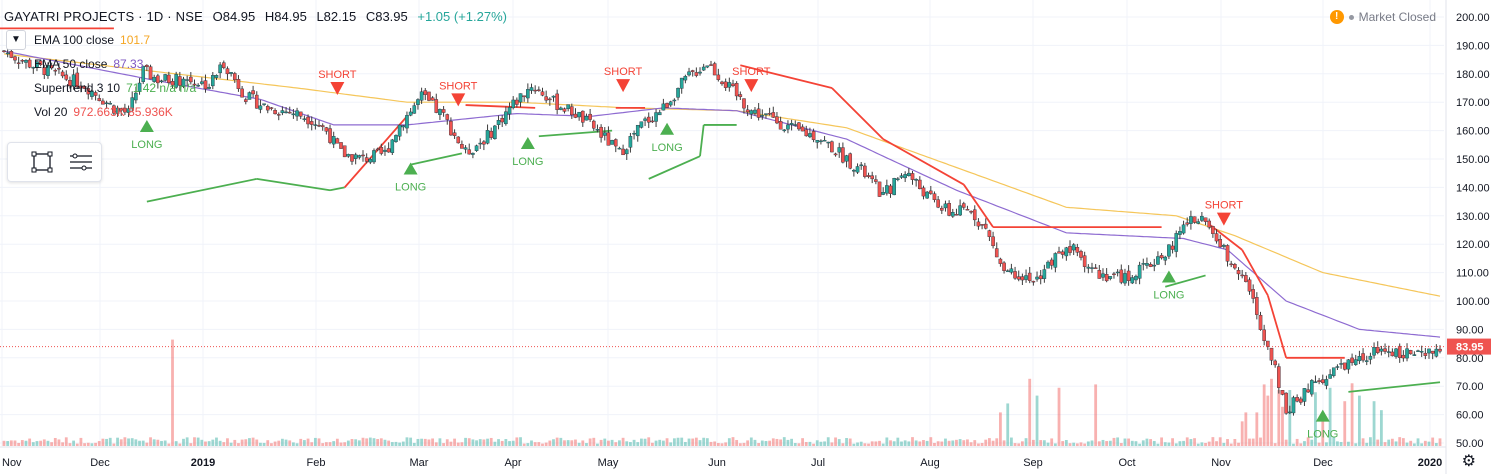 The image size is (1494, 474). What do you see at coordinates (42, 162) in the screenshot?
I see `rectangle-tool-icon` at bounding box center [42, 162].